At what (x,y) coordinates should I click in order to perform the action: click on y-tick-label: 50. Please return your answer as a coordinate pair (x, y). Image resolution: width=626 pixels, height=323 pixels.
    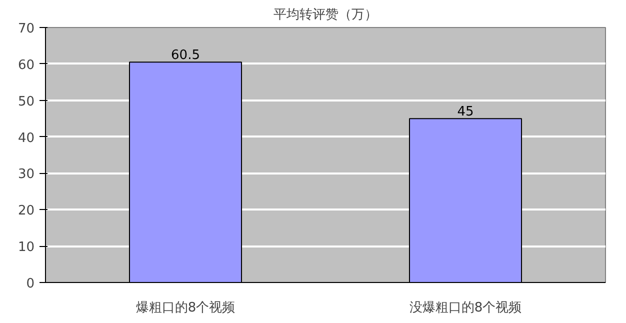
    Looking at the image, I should click on (26, 102).